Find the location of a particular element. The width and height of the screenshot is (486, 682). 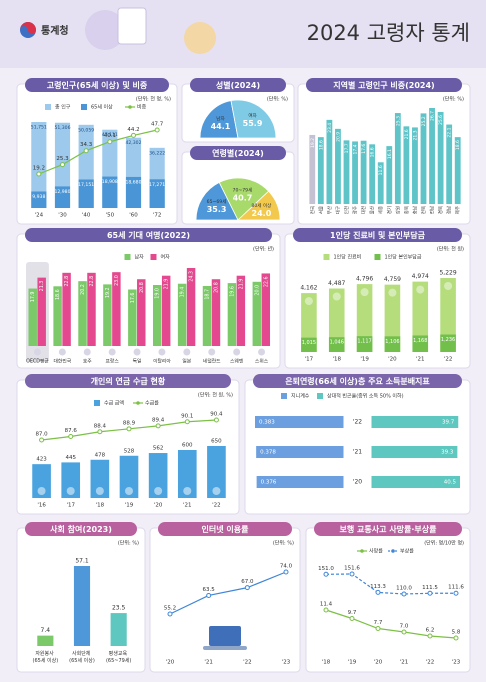

legend-label: 지니계수 is located at coordinates (300, 396).